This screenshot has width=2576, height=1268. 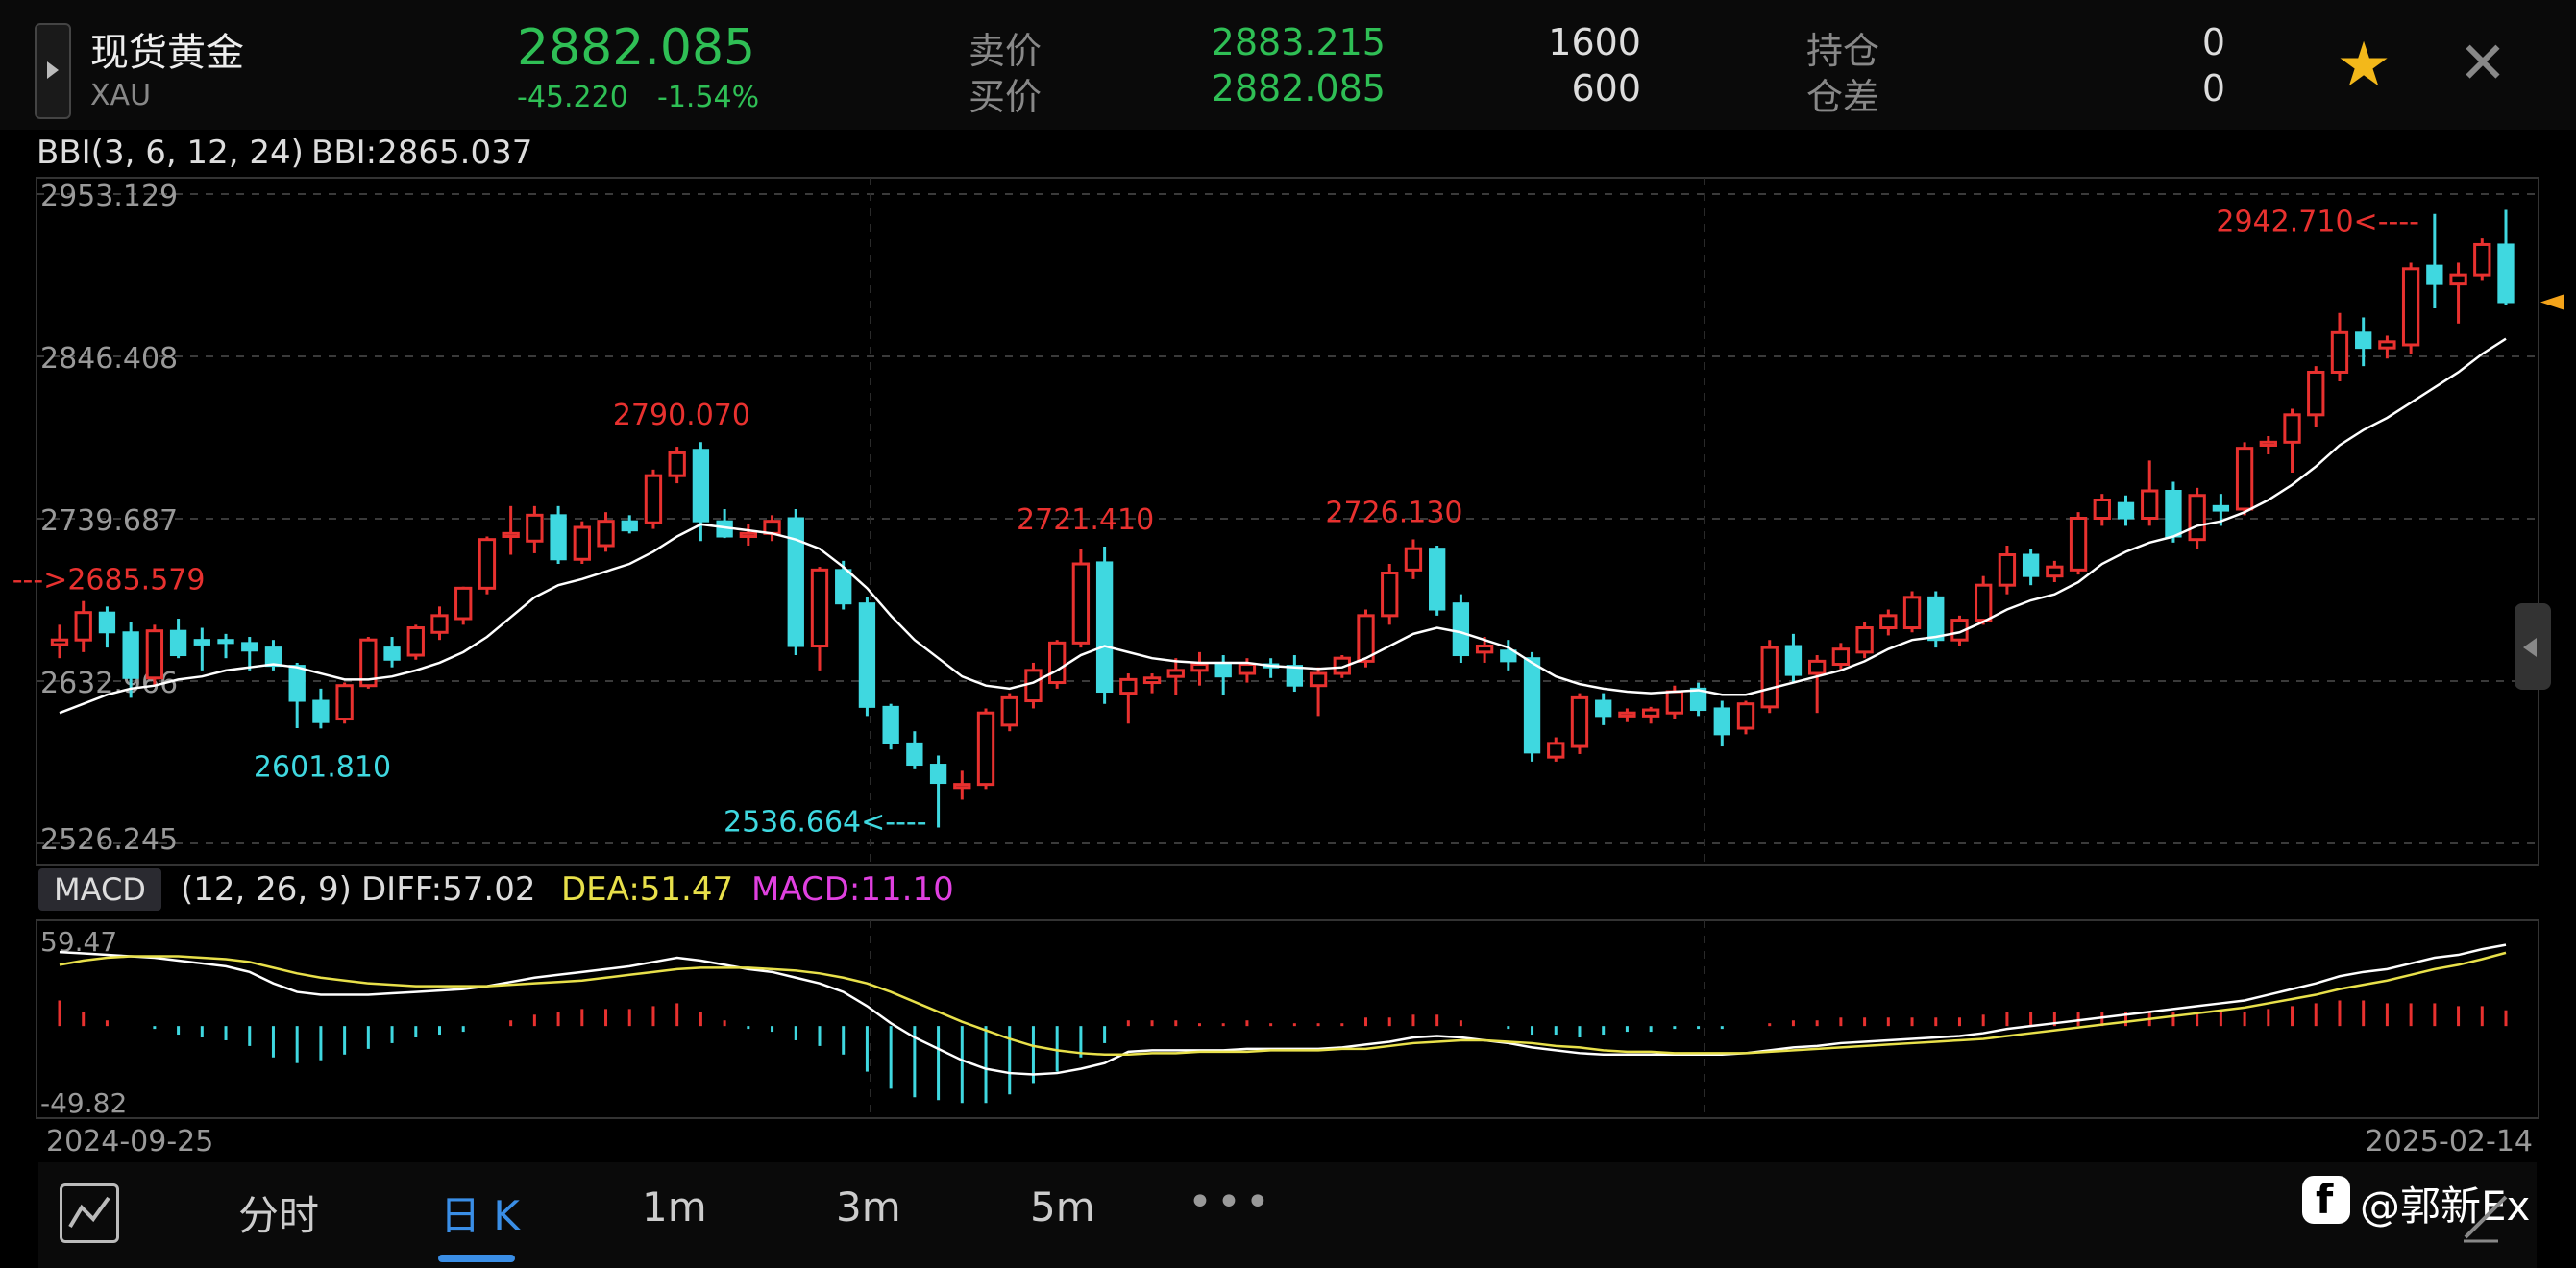 I want to click on last-price: 2882.085, so click(x=636, y=48).